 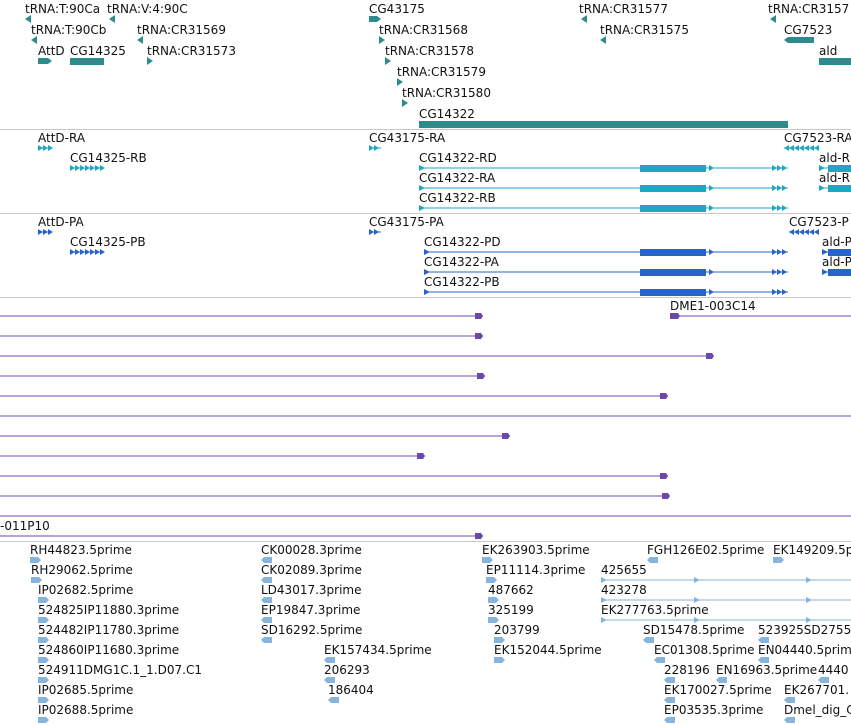 What do you see at coordinates (120, 673) in the screenshot?
I see `est-feature: 524911DMG1C.1_1.D07.C1` at bounding box center [120, 673].